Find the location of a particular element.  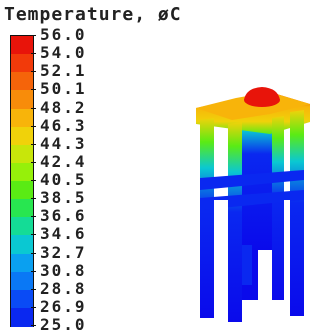

colorbar-tick-label: 52.1 is located at coordinates (63, 71).